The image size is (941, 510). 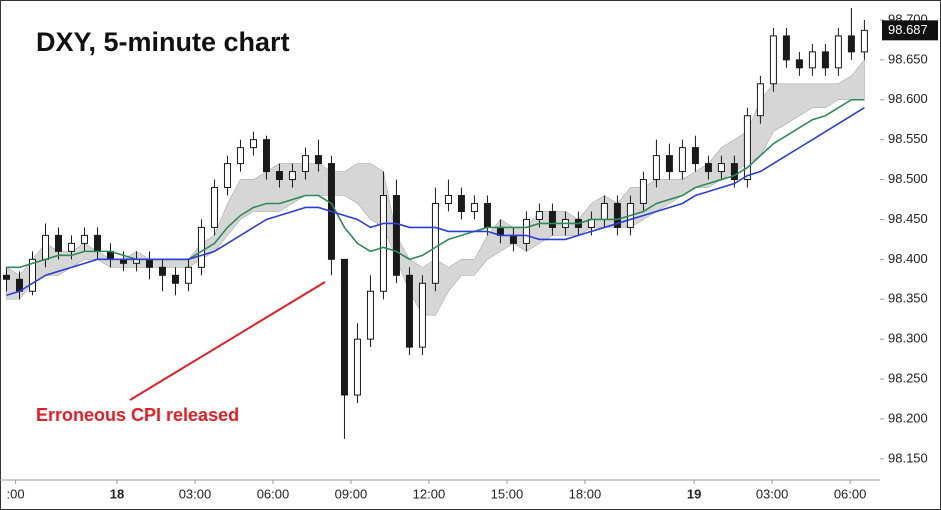 I want to click on x-tick-label: 09:00, so click(x=351, y=493).